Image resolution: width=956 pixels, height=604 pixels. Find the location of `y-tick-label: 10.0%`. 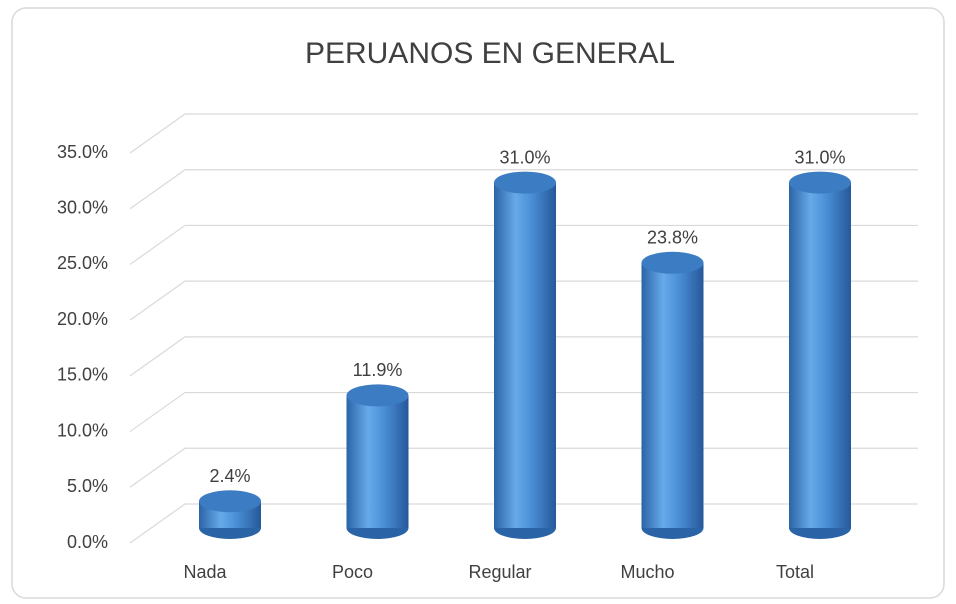

y-tick-label: 10.0% is located at coordinates (82, 430).